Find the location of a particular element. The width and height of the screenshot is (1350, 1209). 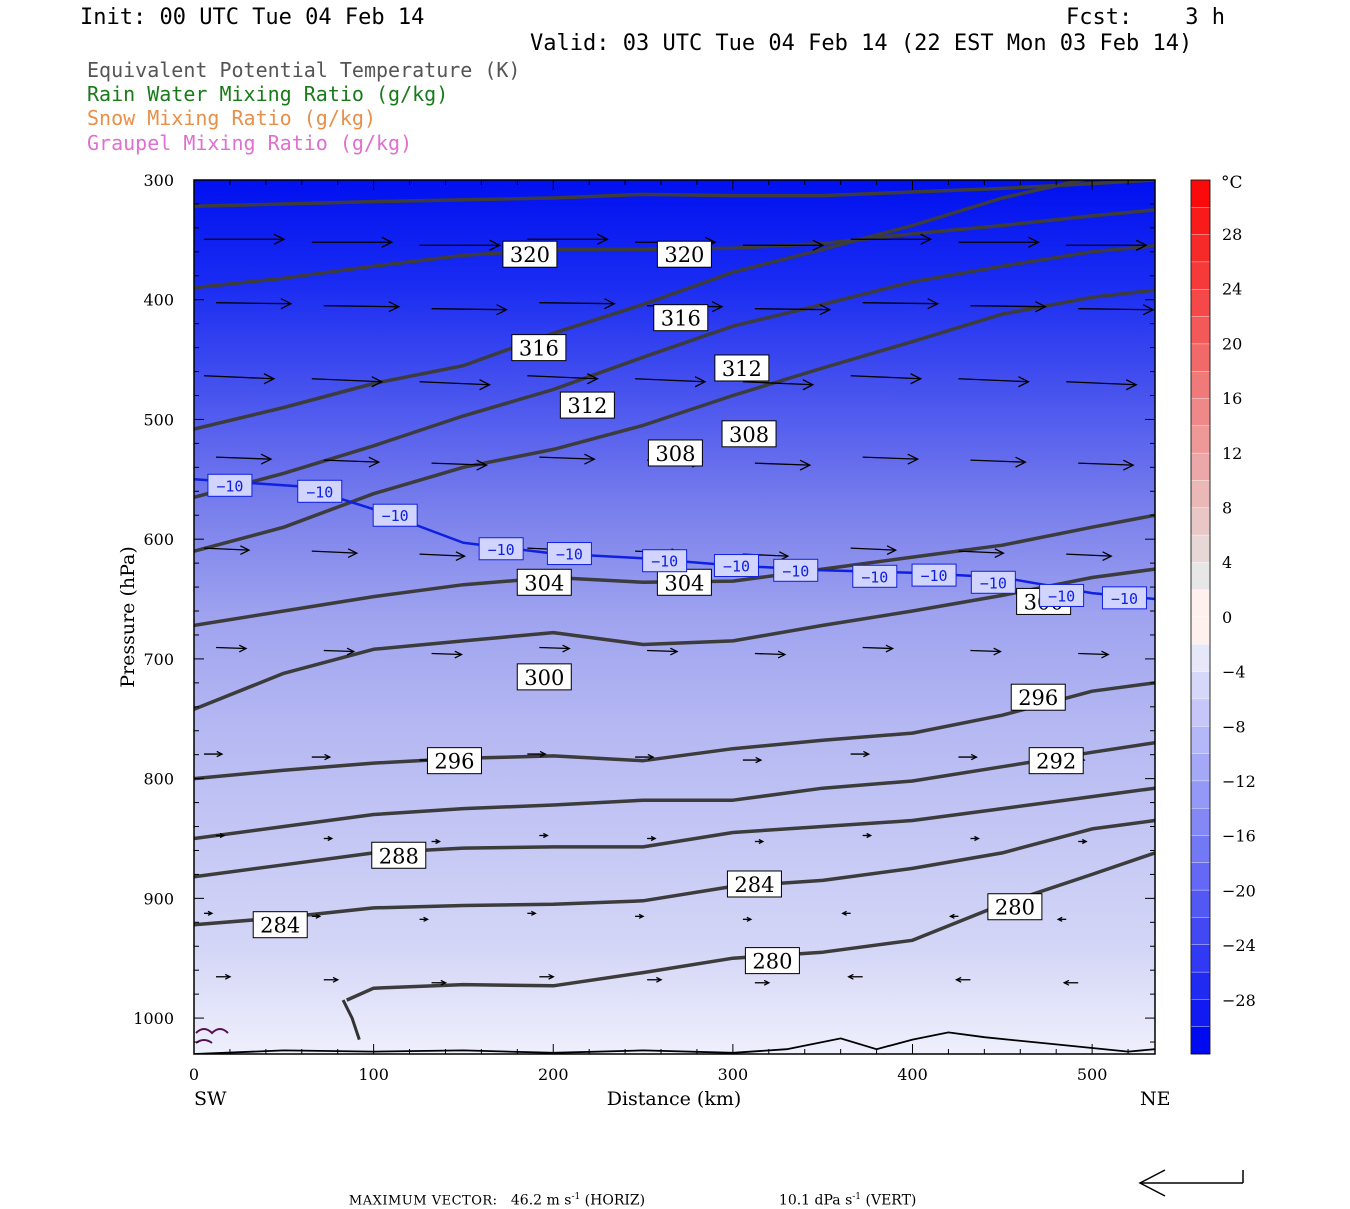

horiz-tag: (HORIZ) is located at coordinates (615, 1200).